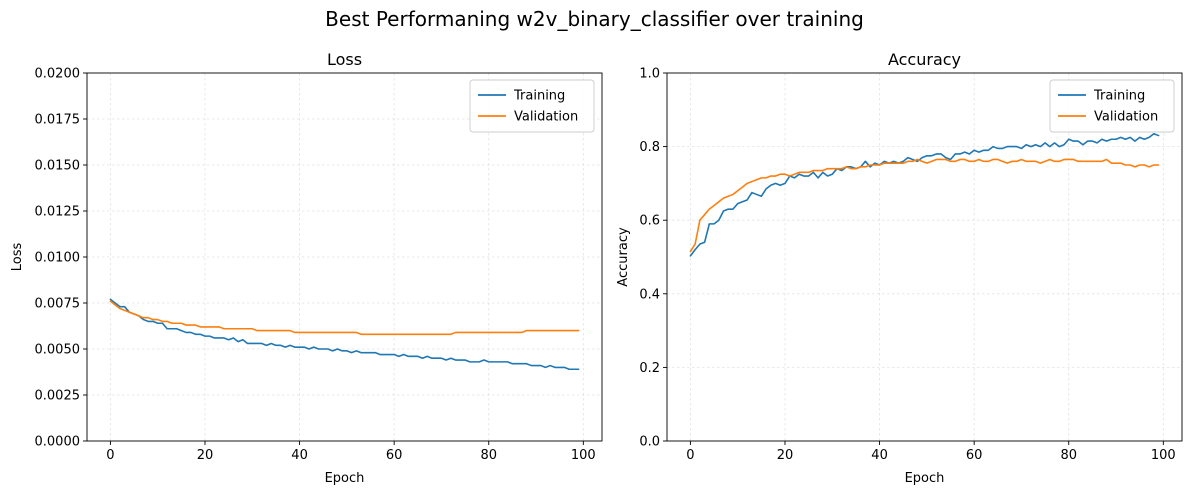 This screenshot has height=499, width=1189. Describe the element at coordinates (58, 166) in the screenshot. I see `y-tick-label: 0.0150` at that location.